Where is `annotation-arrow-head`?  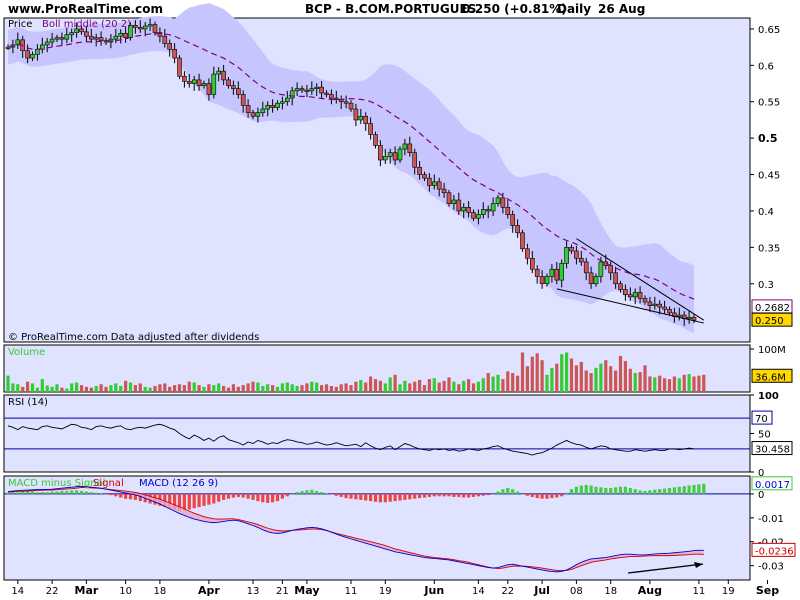 annotation-arrow-head is located at coordinates (698, 565).